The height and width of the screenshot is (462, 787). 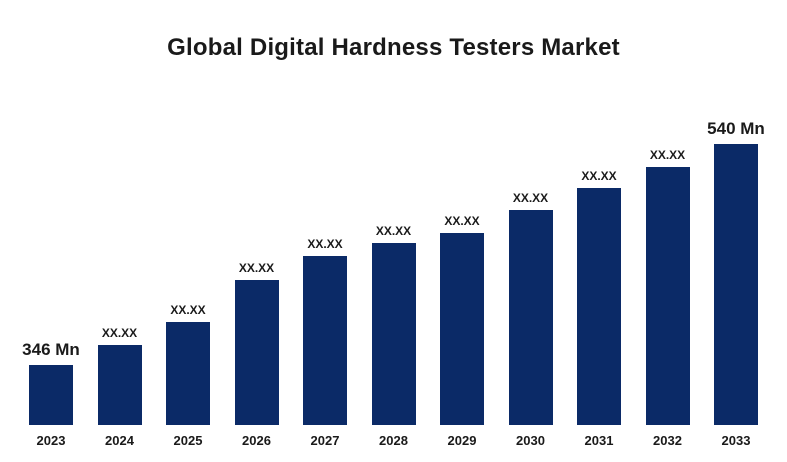 I want to click on bar-group-2033: 540 Mn 2033, so click(x=736, y=283).